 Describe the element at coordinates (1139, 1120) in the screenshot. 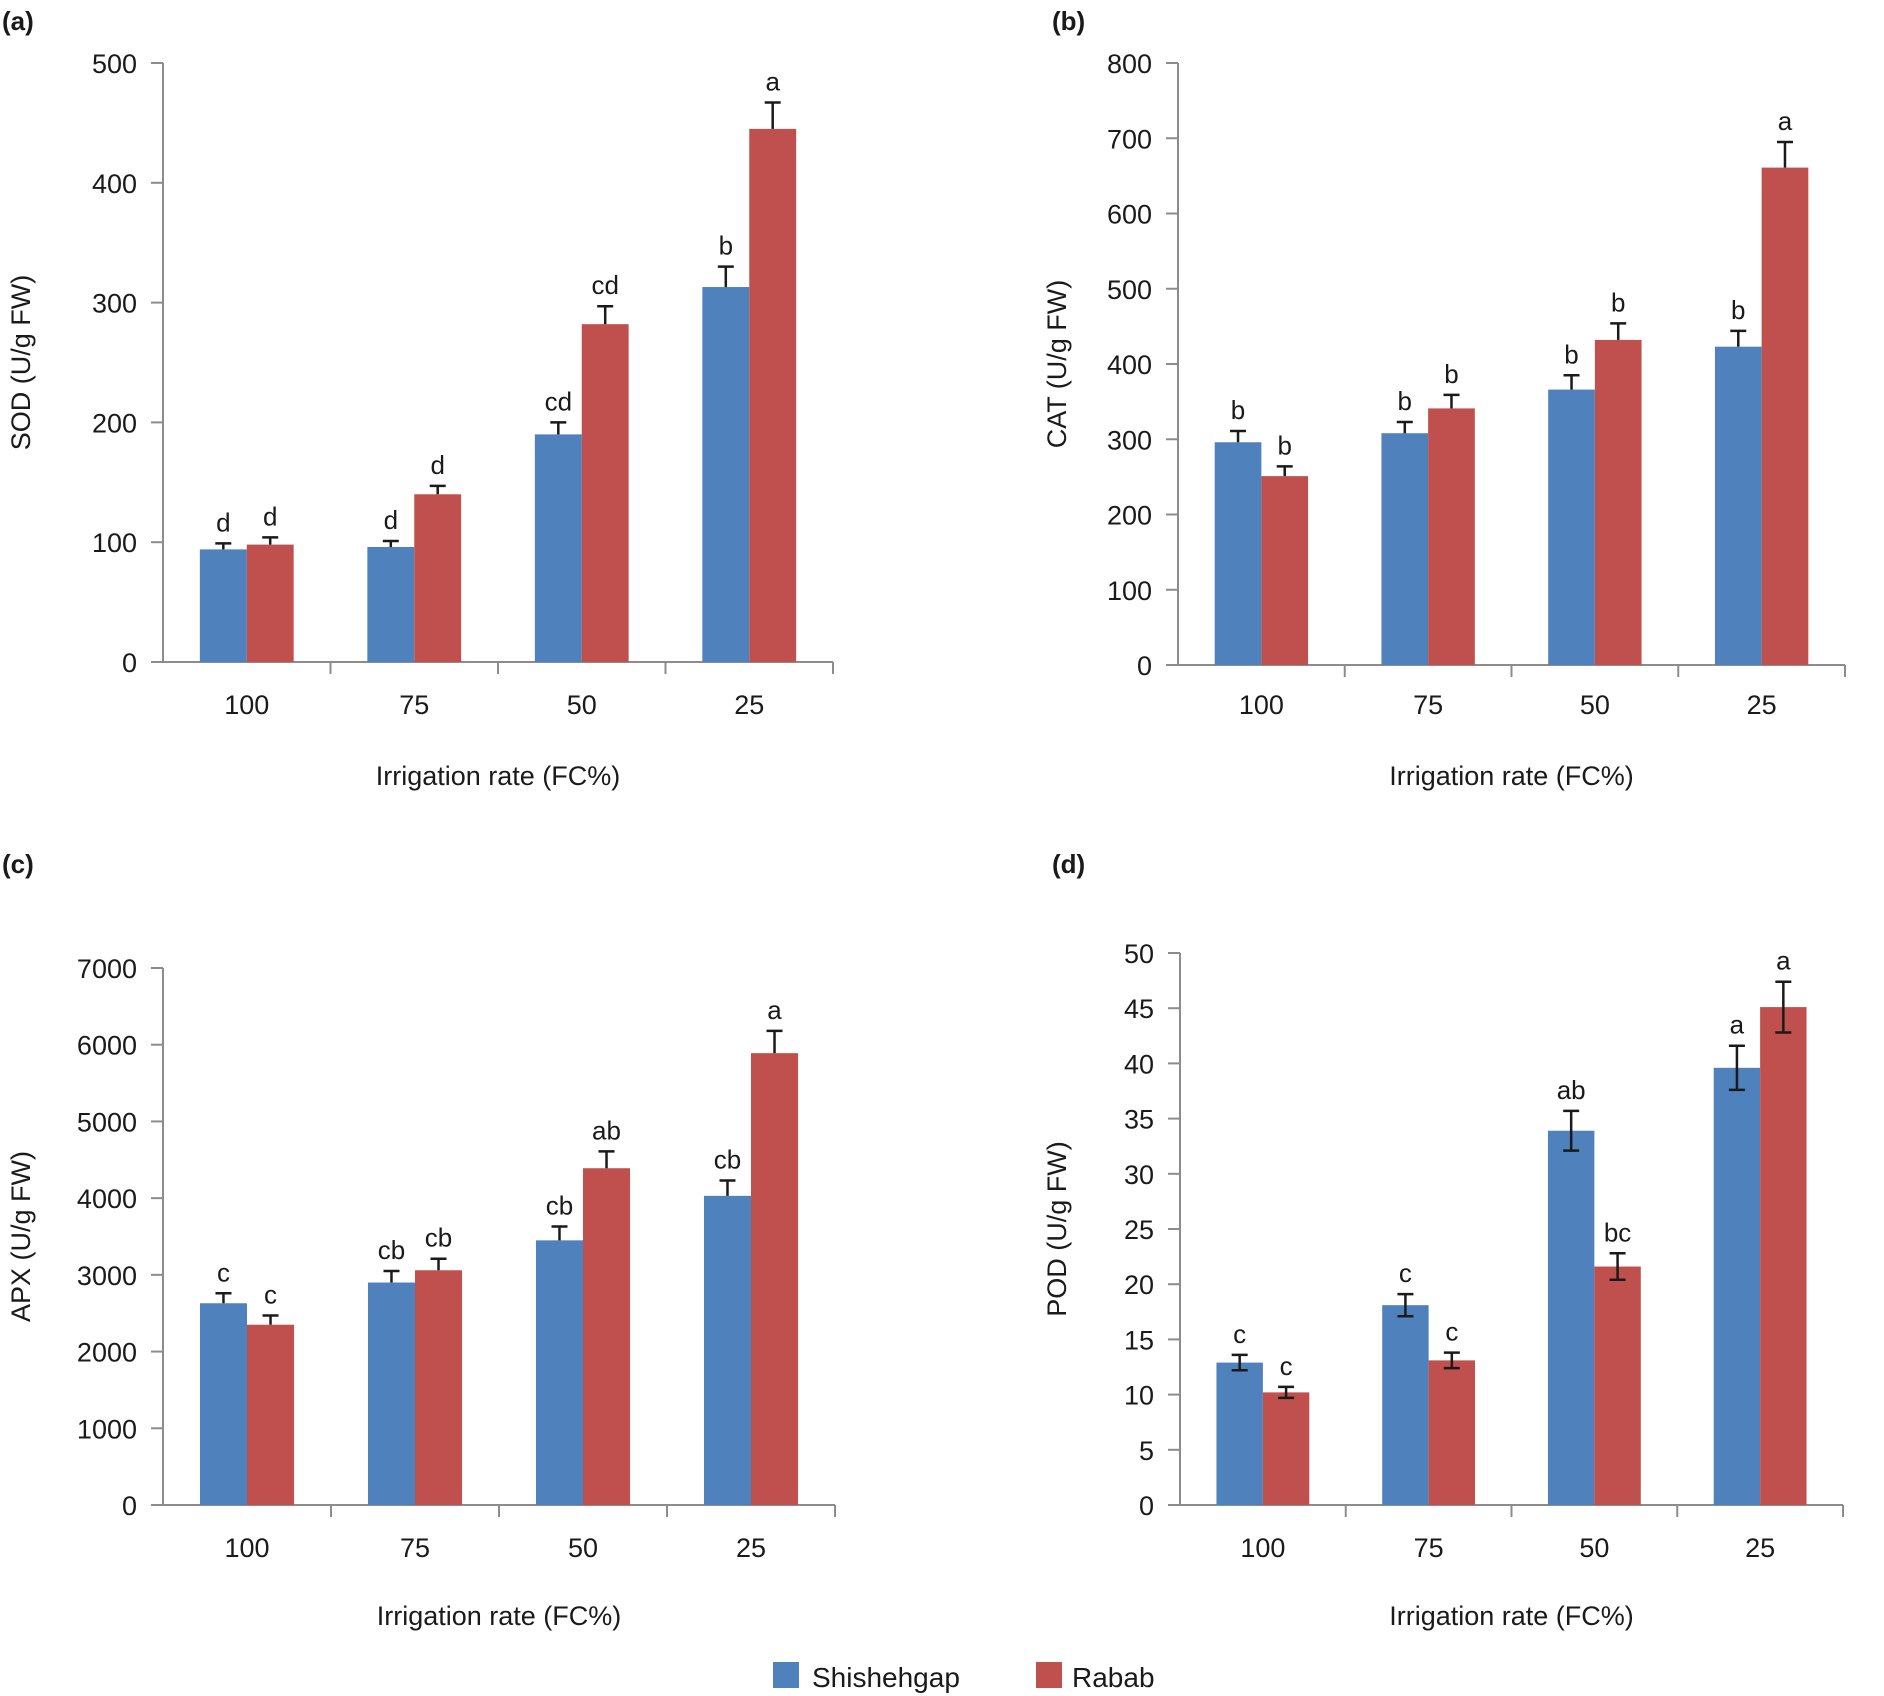

I see `y-tick-label: 35` at that location.